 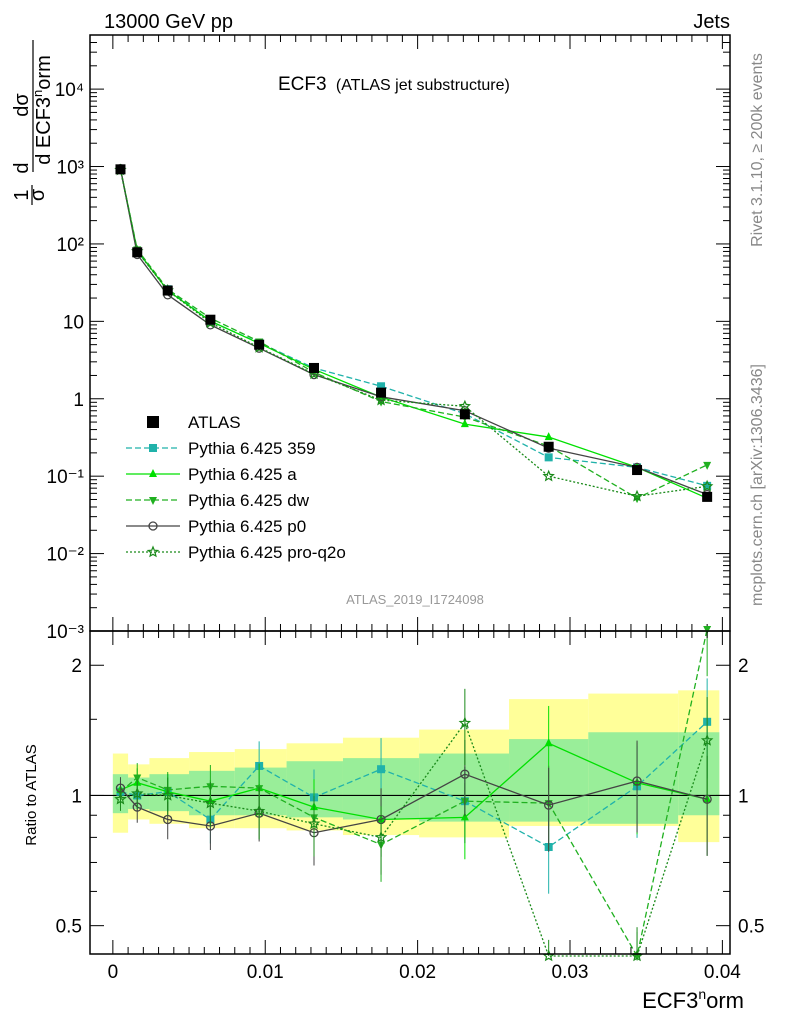 I want to click on x-tick-label: 0.04, so click(x=722, y=972).